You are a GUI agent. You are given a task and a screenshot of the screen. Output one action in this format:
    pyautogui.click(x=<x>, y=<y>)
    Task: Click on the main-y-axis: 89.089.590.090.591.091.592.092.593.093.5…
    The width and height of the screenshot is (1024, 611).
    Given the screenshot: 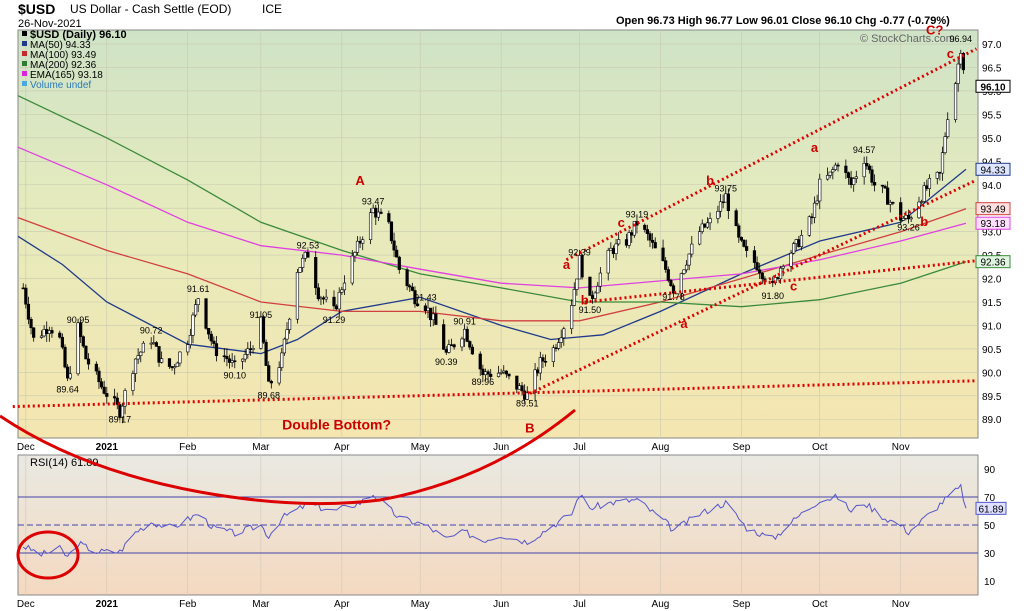 What is the action you would take?
    pyautogui.click(x=992, y=233)
    